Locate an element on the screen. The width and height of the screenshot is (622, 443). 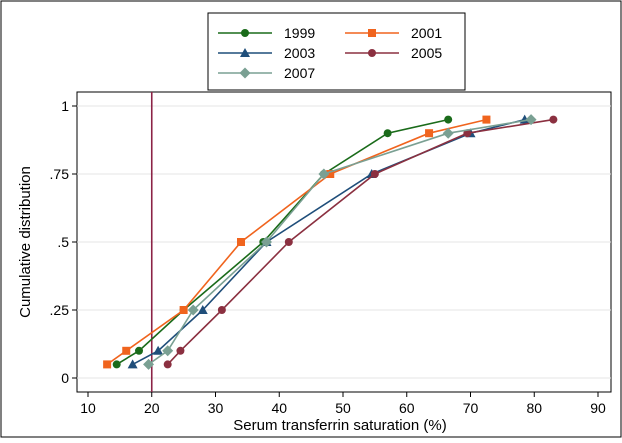
legend-box is located at coordinates (336, 51).